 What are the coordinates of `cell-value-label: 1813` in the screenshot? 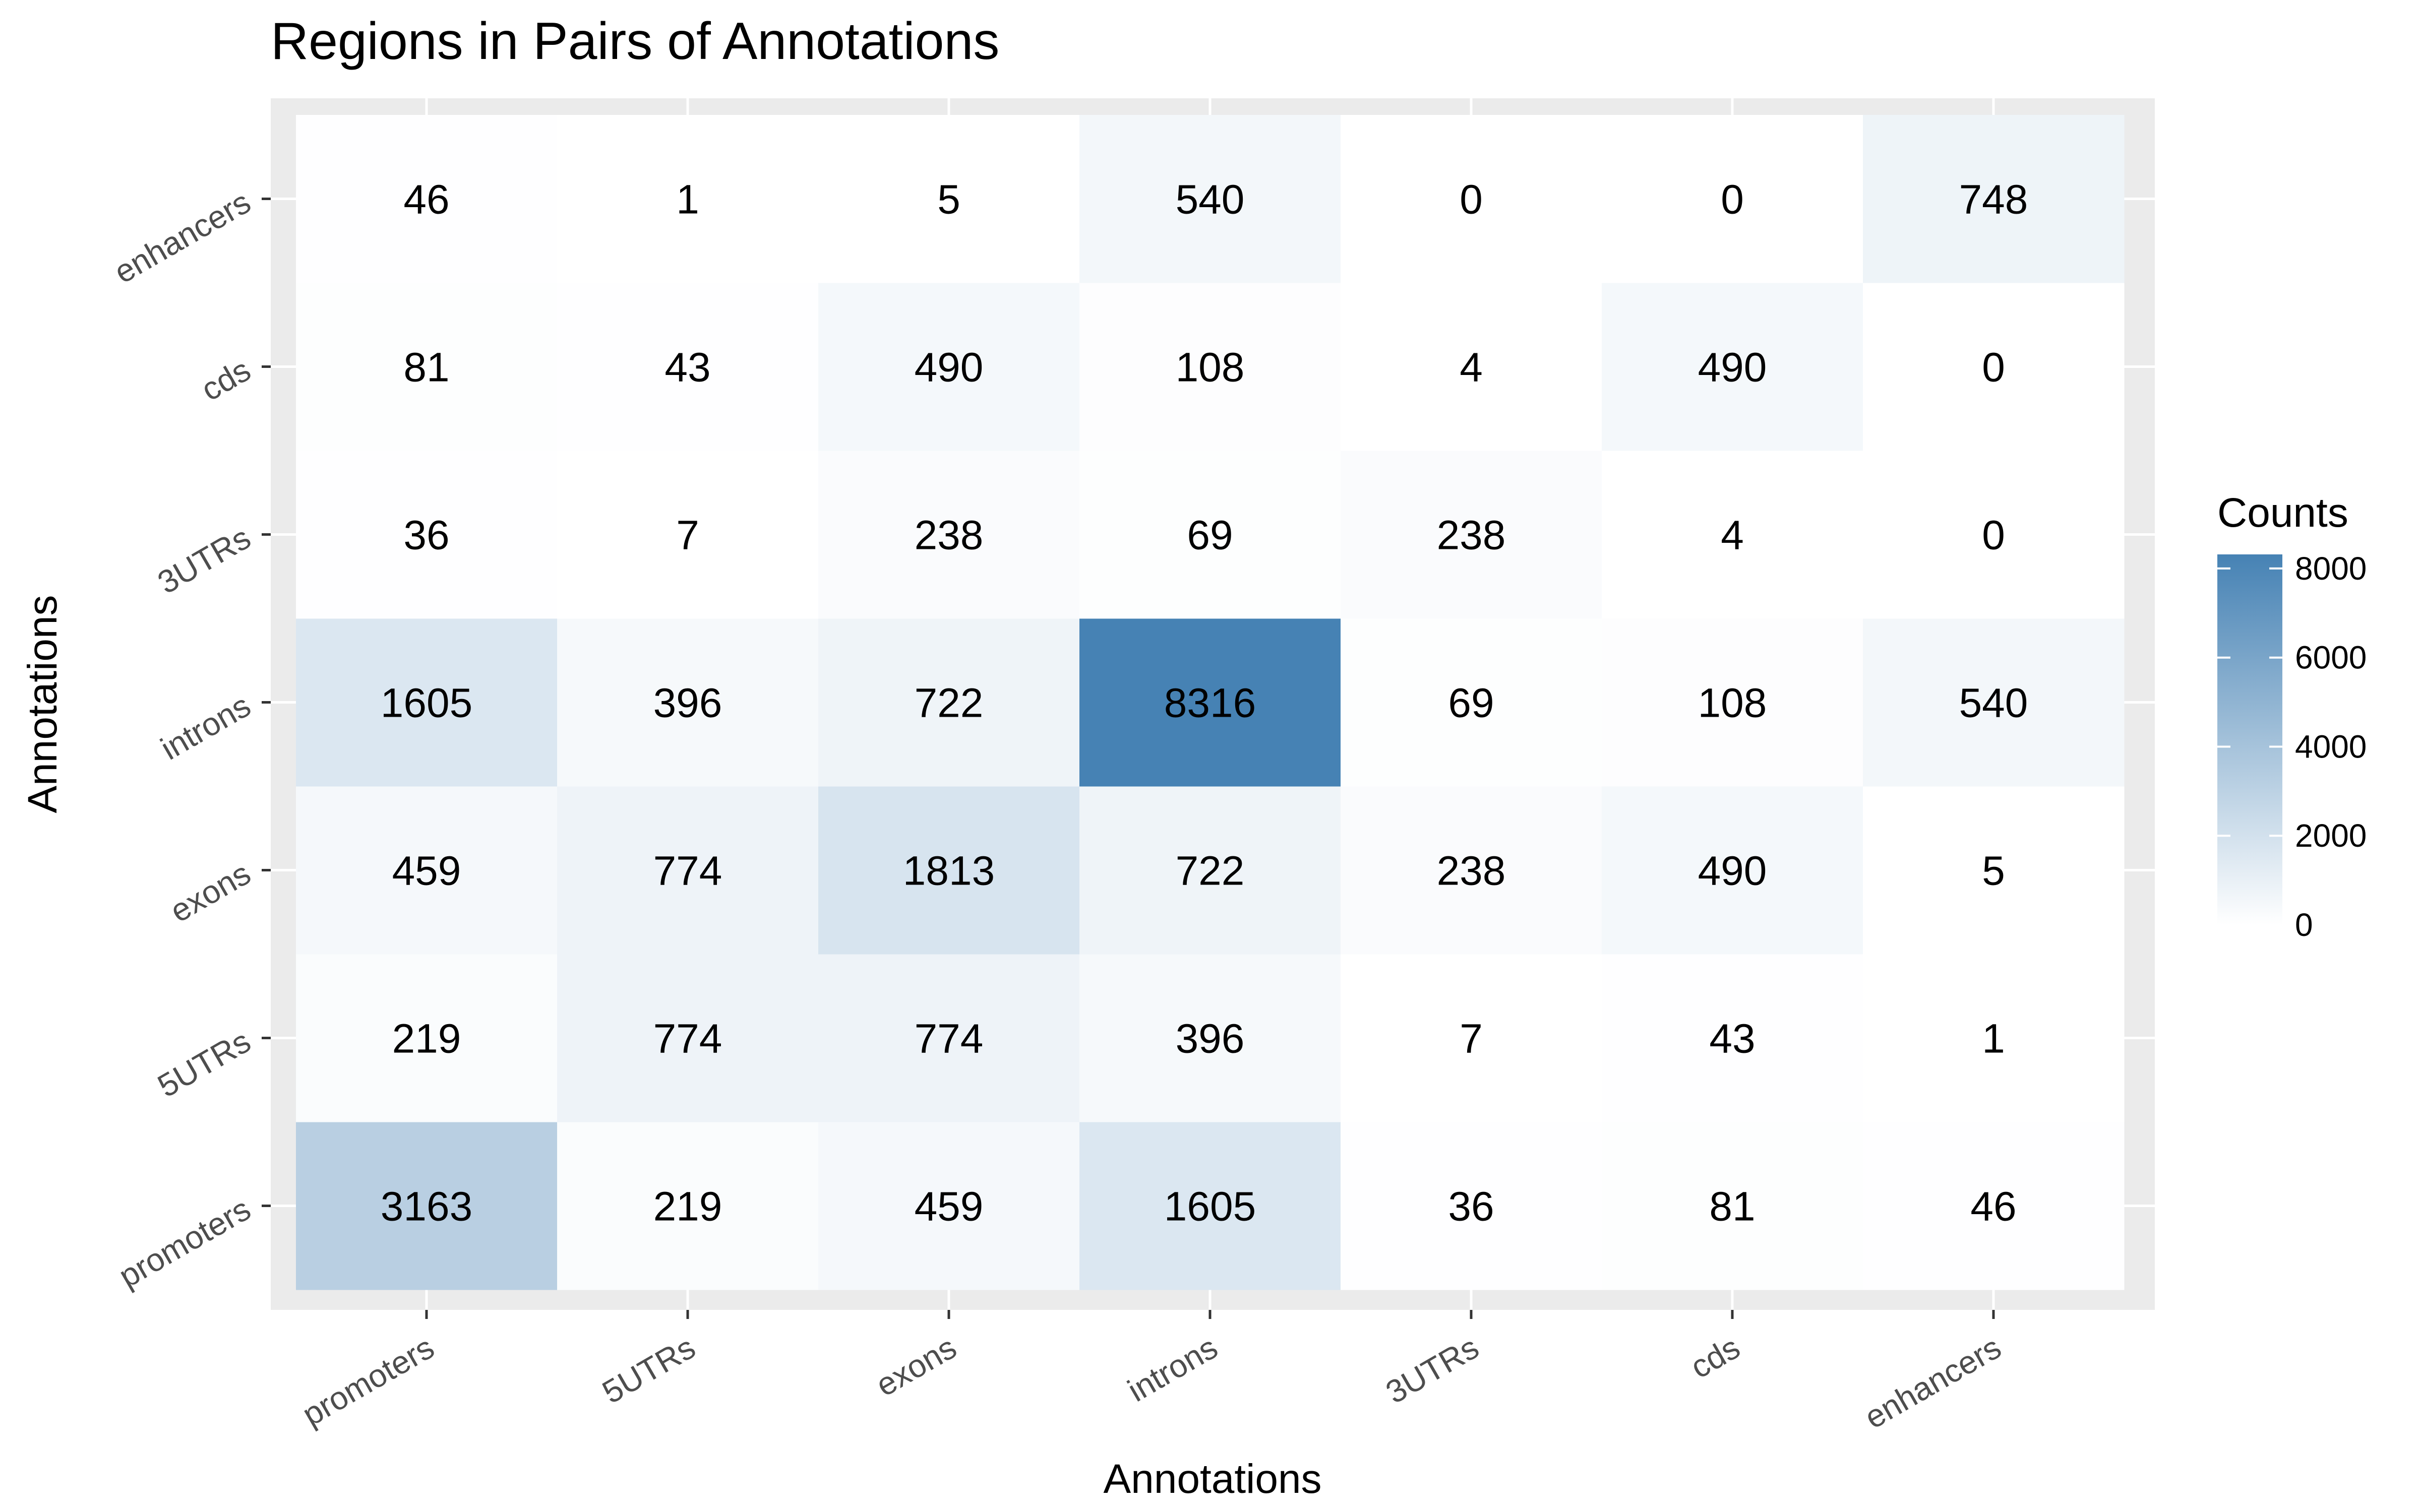 It's located at (949, 871).